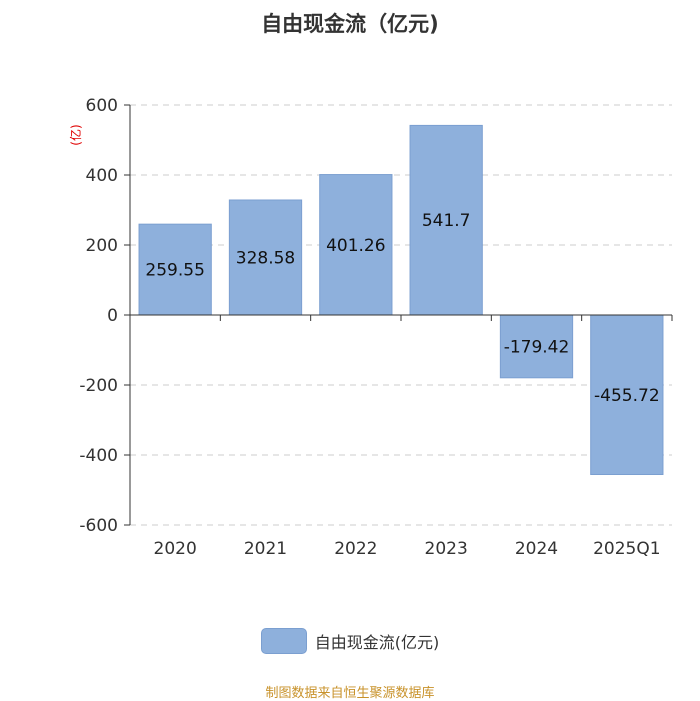 The image size is (700, 701). Describe the element at coordinates (377, 642) in the screenshot. I see `legend-label: 自由现金流(亿元)` at that location.